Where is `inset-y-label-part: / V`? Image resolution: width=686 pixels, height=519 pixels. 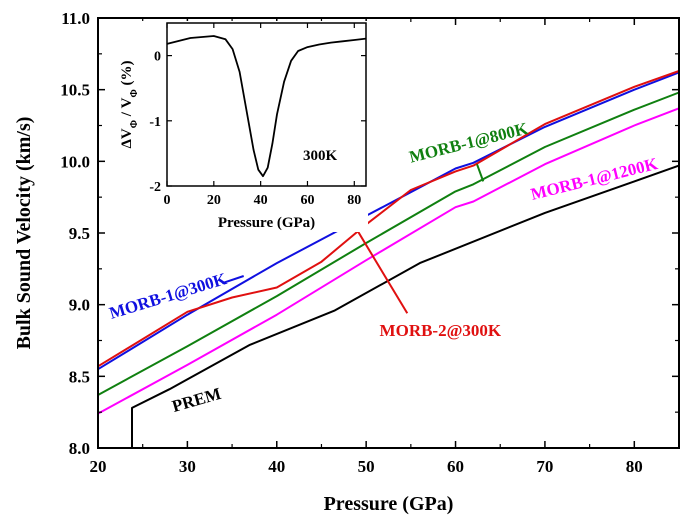
inset-y-label-part: / V is located at coordinates (127, 108).